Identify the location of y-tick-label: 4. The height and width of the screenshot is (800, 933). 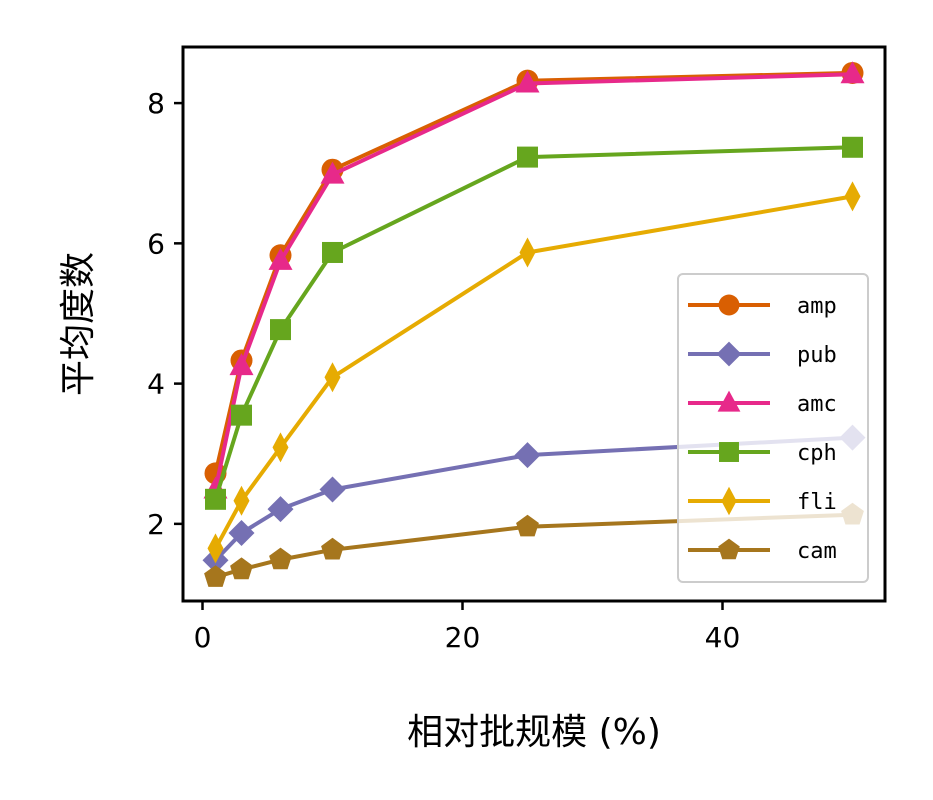
(156, 384).